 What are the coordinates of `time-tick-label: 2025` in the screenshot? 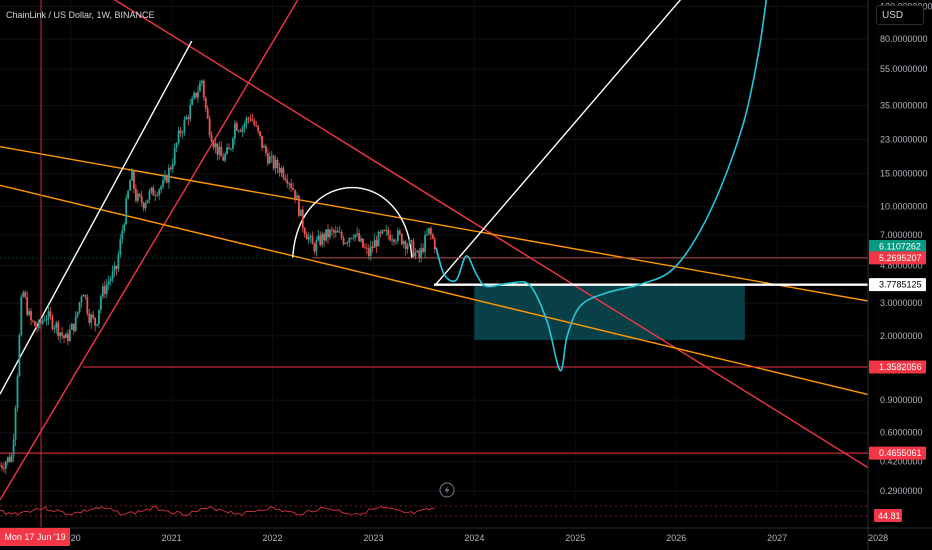 It's located at (575, 538).